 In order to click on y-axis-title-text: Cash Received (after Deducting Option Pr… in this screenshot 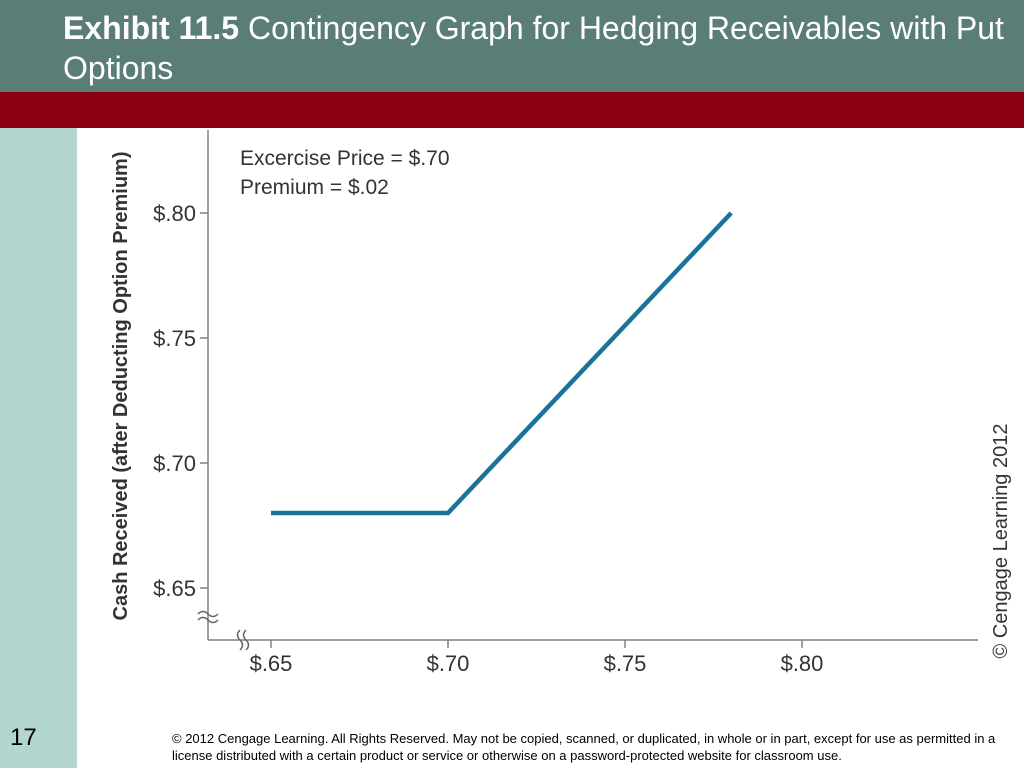, I will do `click(121, 386)`.